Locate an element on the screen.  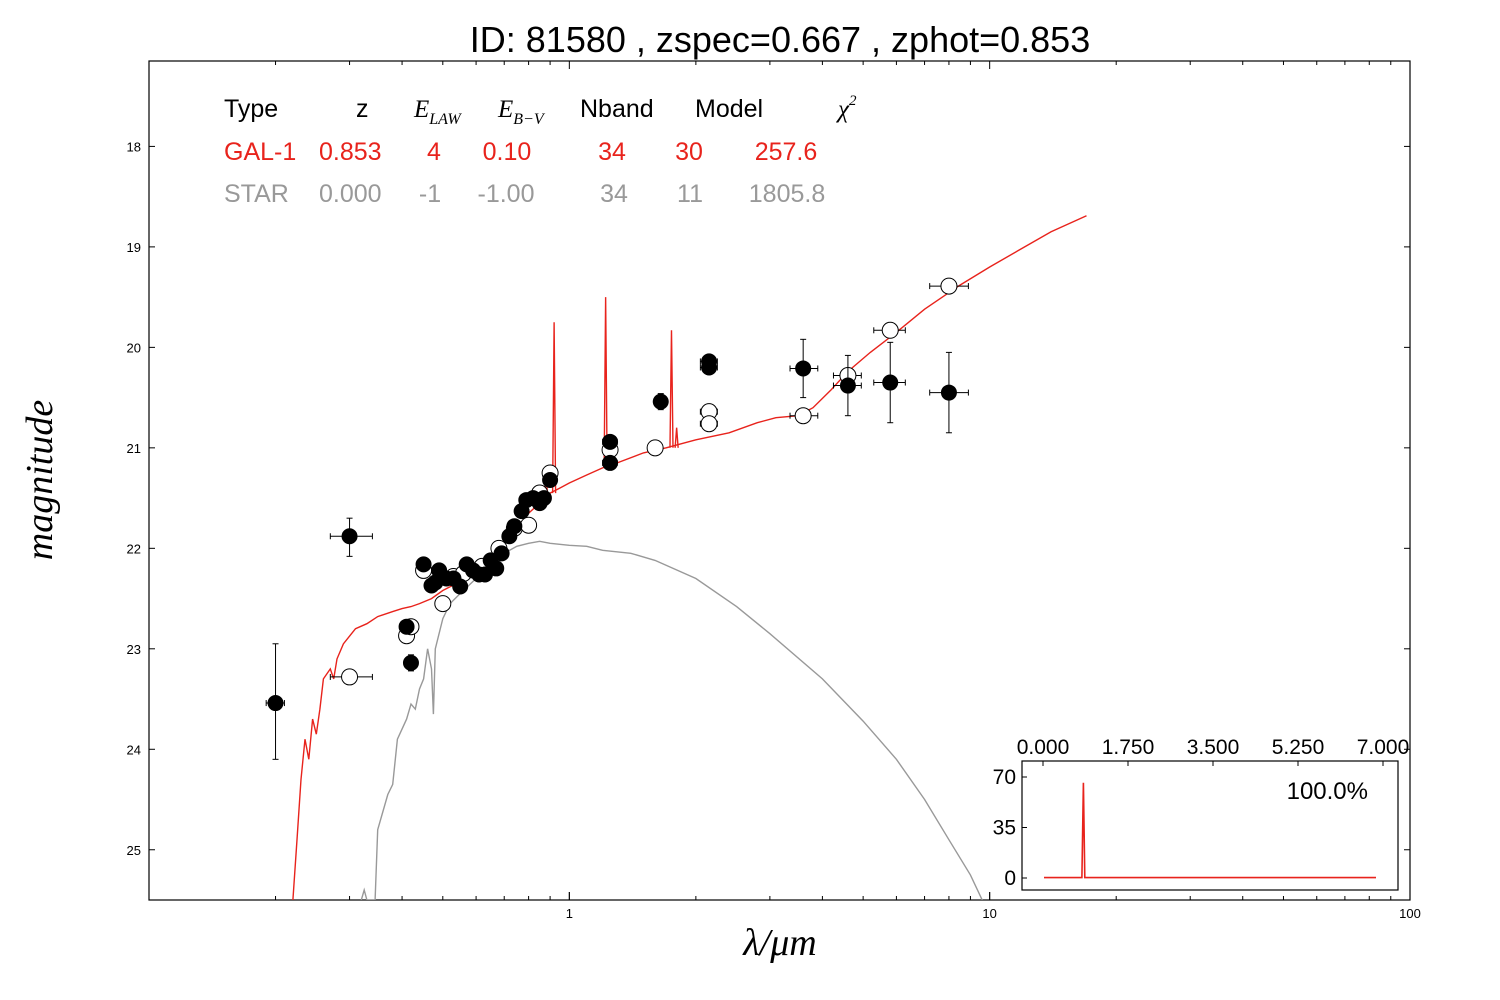
inset-pdz-line is located at coordinates (1210, 830).